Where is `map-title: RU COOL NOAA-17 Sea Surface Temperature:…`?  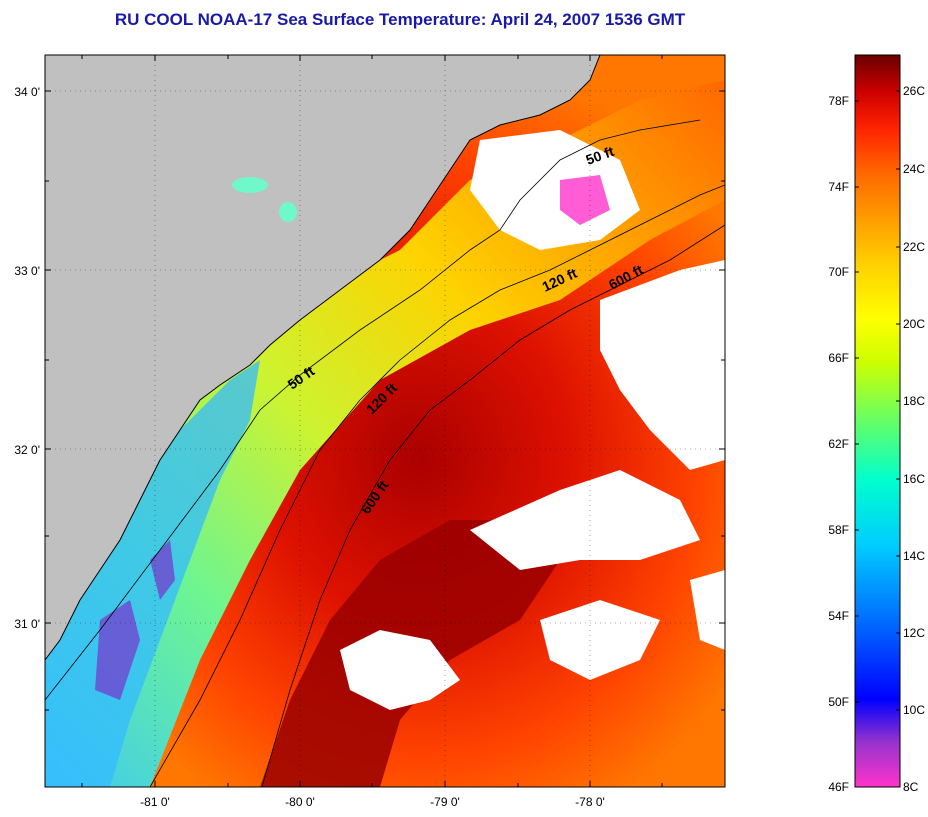
map-title: RU COOL NOAA-17 Sea Surface Temperature:… is located at coordinates (400, 19).